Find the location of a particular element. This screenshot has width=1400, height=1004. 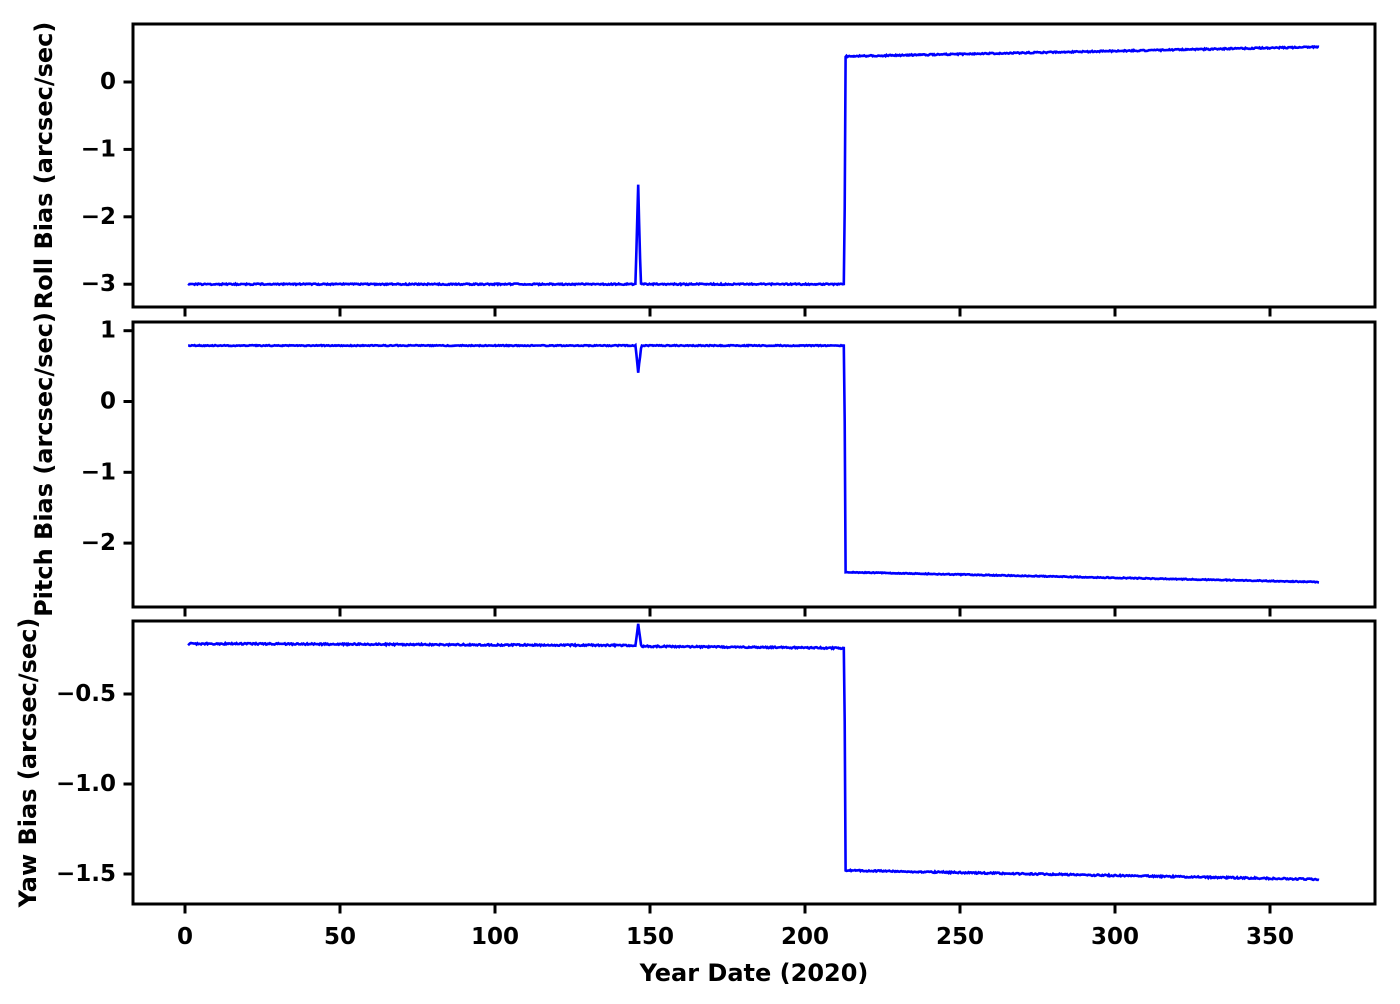

x-tick-label: 200 is located at coordinates (805, 937).